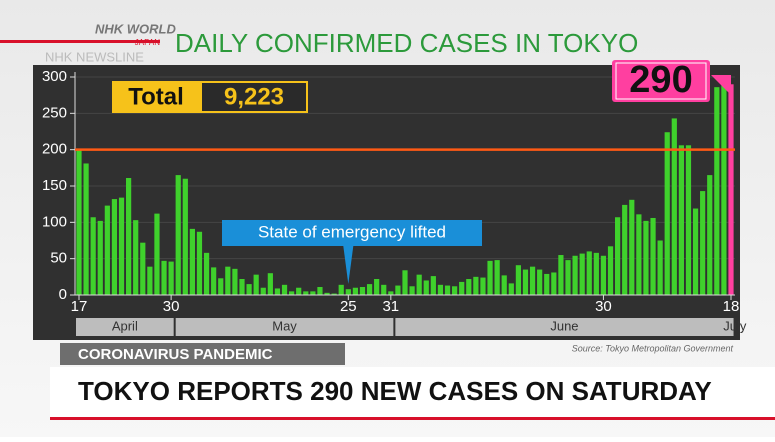  I want to click on y-tick-label: 250, so click(54, 112).